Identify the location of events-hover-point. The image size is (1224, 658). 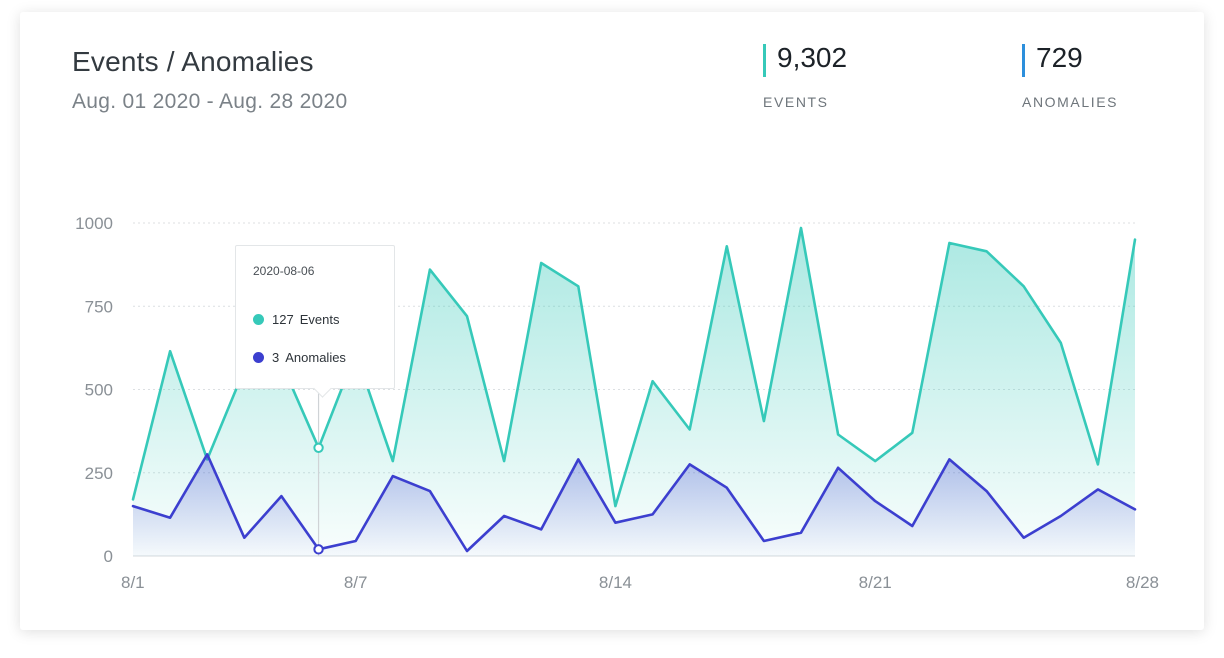
(318, 447).